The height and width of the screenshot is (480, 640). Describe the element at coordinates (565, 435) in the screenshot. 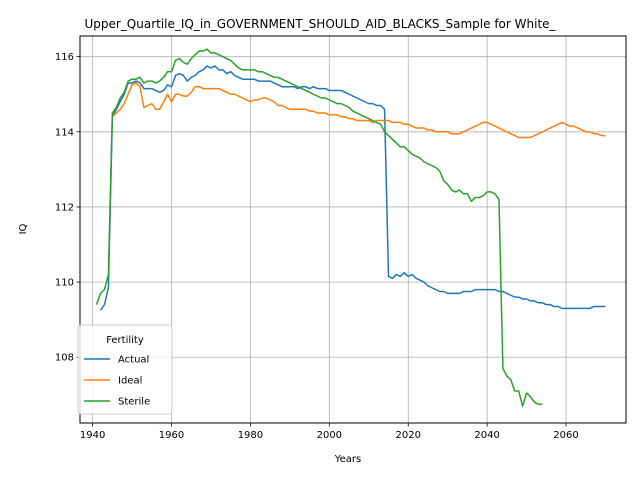

I see `x-tick-label: 2060` at that location.